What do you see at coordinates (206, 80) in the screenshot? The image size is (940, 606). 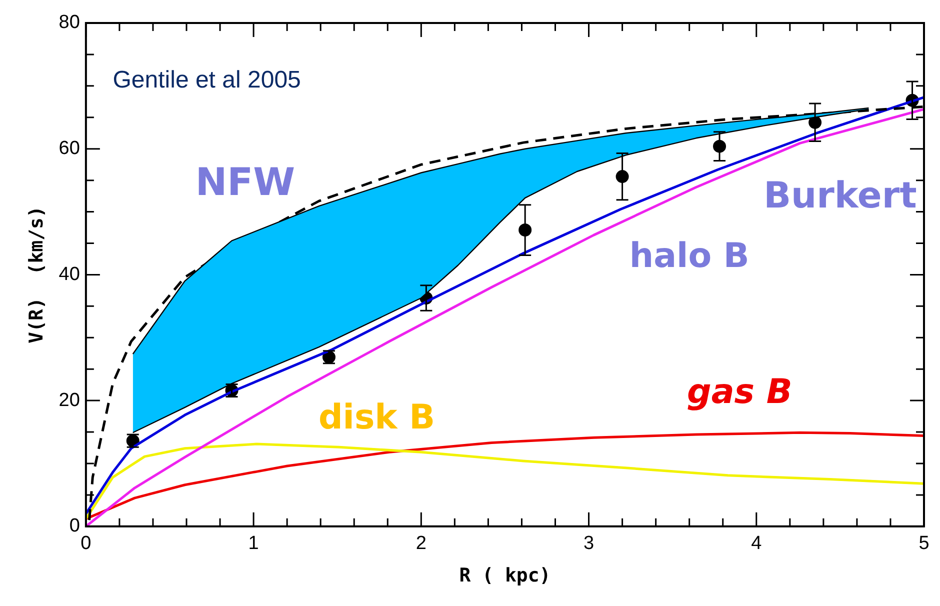 I see `annotation: Gentile et al 2005` at bounding box center [206, 80].